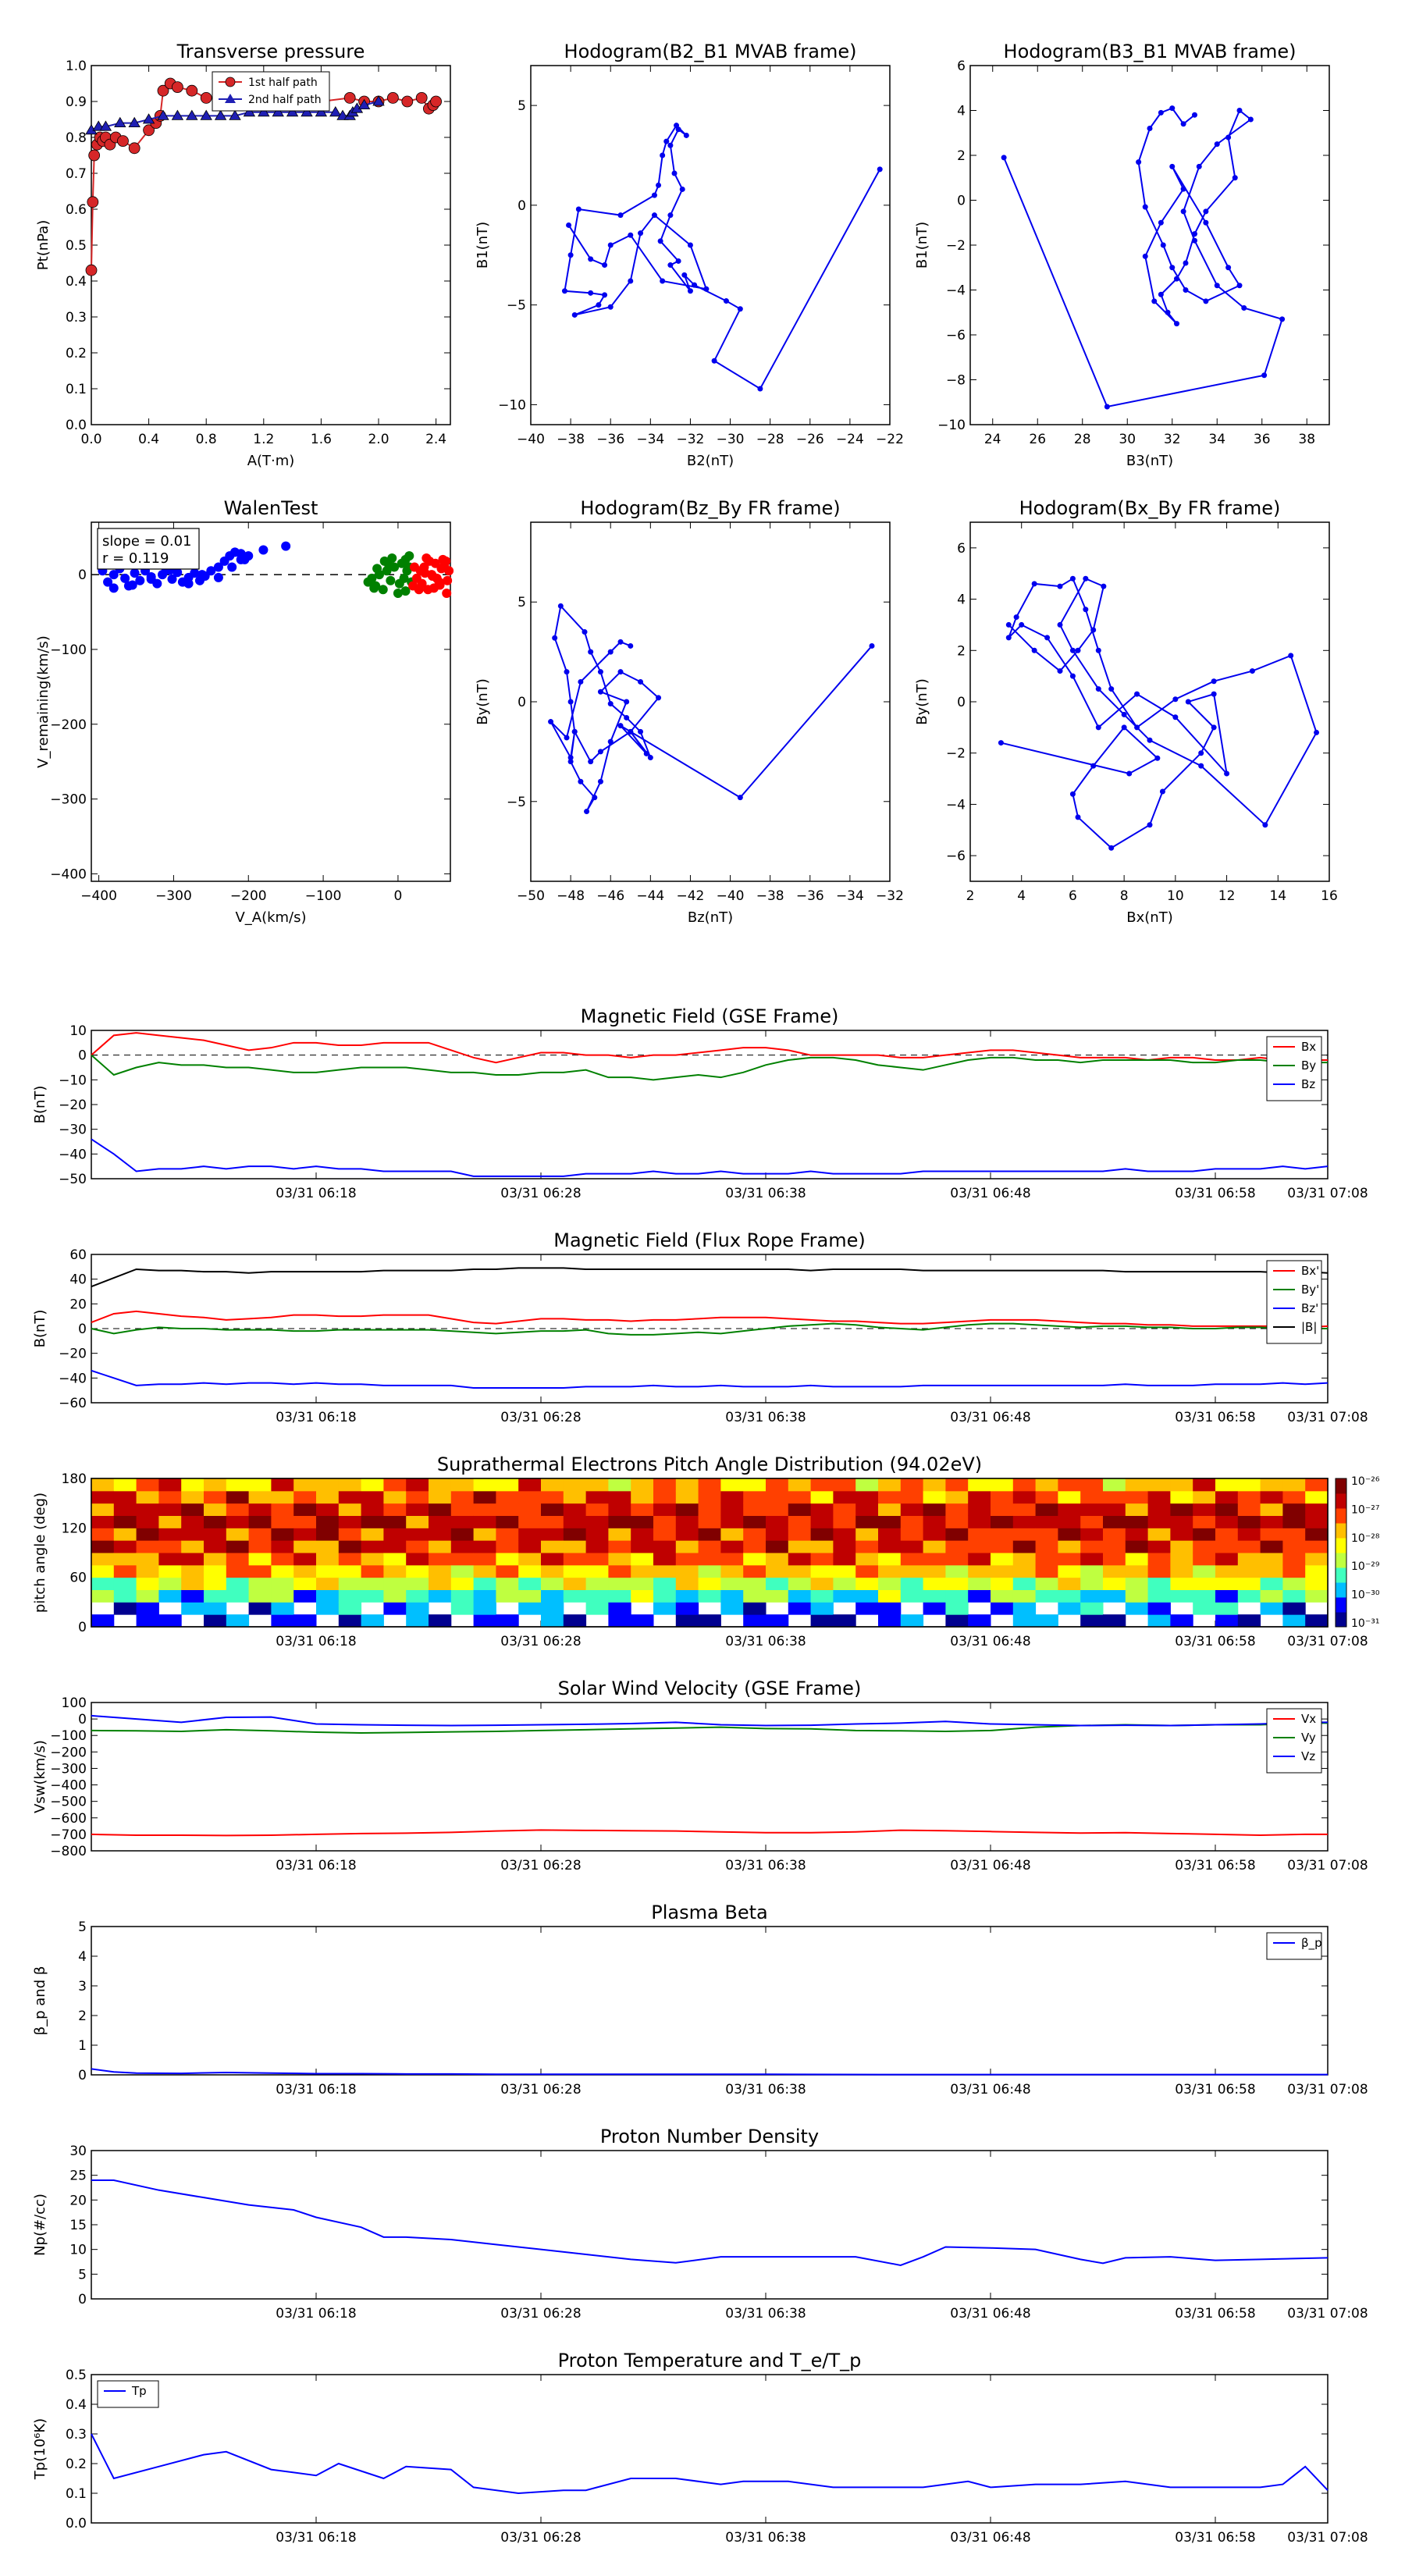 The height and width of the screenshot is (2576, 1405). What do you see at coordinates (78, 1304) in the screenshot?
I see `y-tick-label: 20` at bounding box center [78, 1304].